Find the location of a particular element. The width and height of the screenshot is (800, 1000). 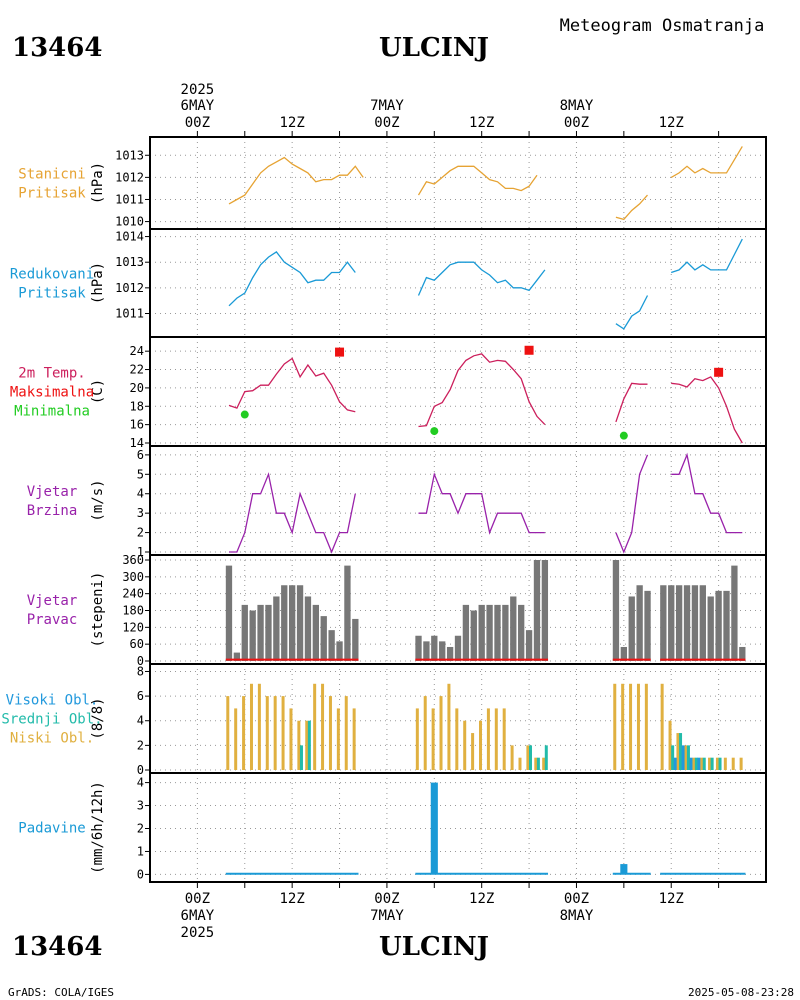

wind-speed-label-0: Vjetar is located at coordinates (52, 492).